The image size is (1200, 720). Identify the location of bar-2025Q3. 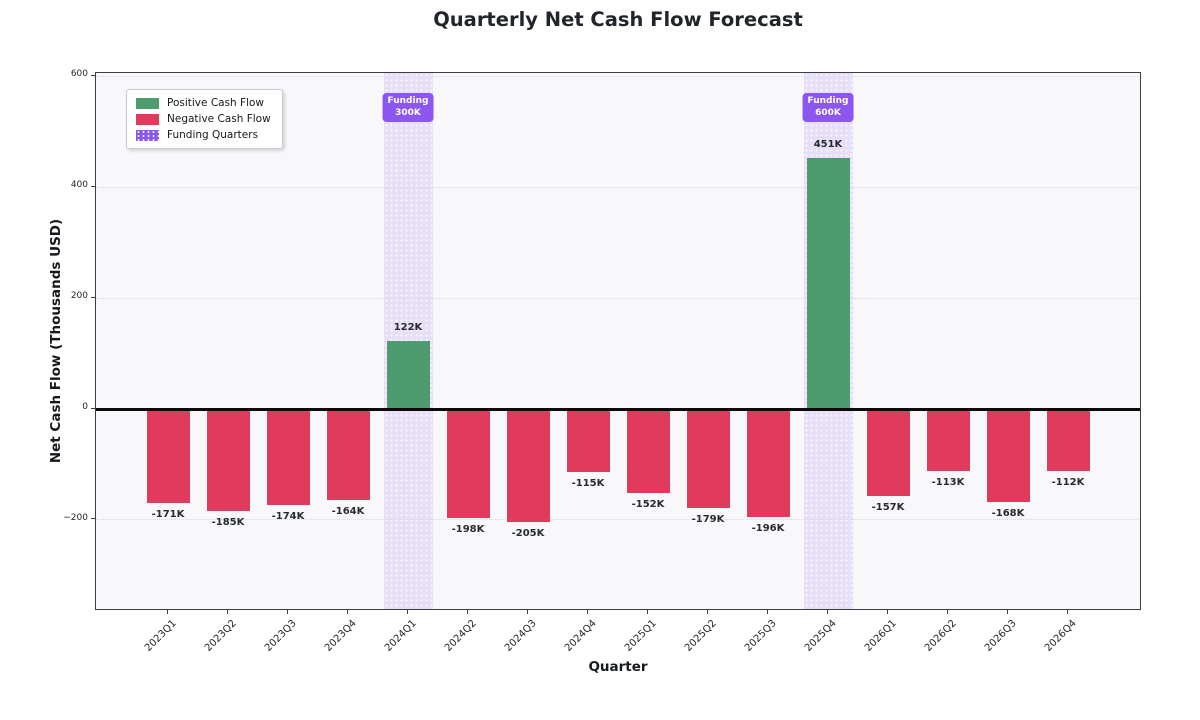
(768, 463).